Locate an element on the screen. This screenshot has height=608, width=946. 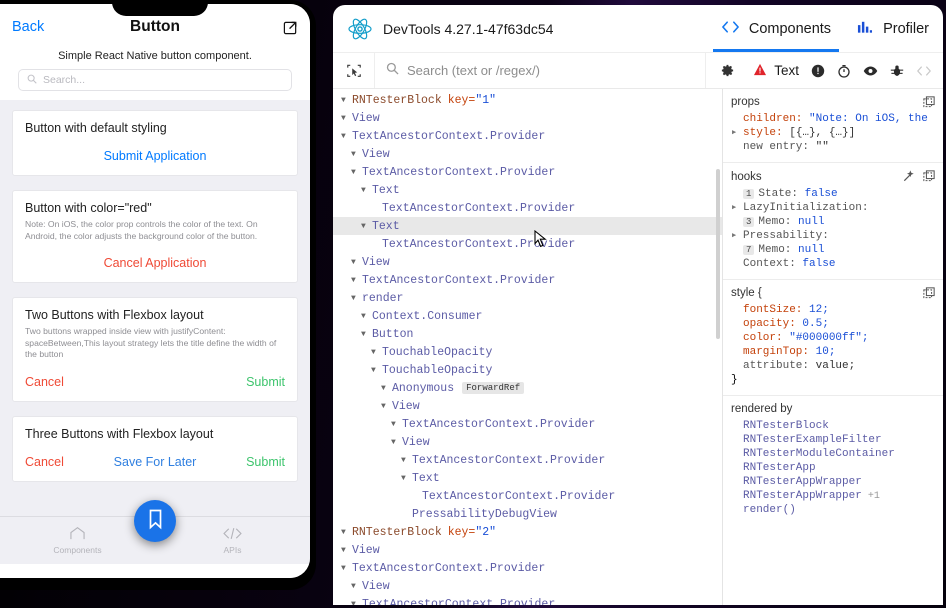
property-value: "Note: On iOS, the is located at coordinates (868, 119).